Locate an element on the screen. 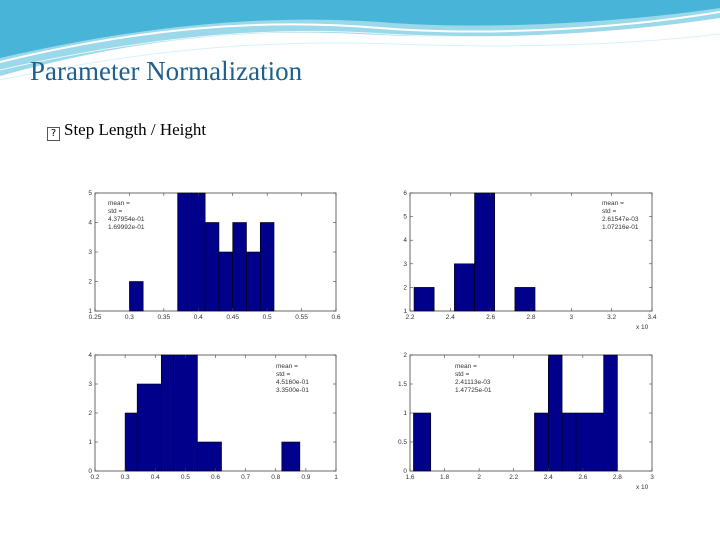 The image size is (720, 540). y-tick-label: 1.5 is located at coordinates (402, 384).